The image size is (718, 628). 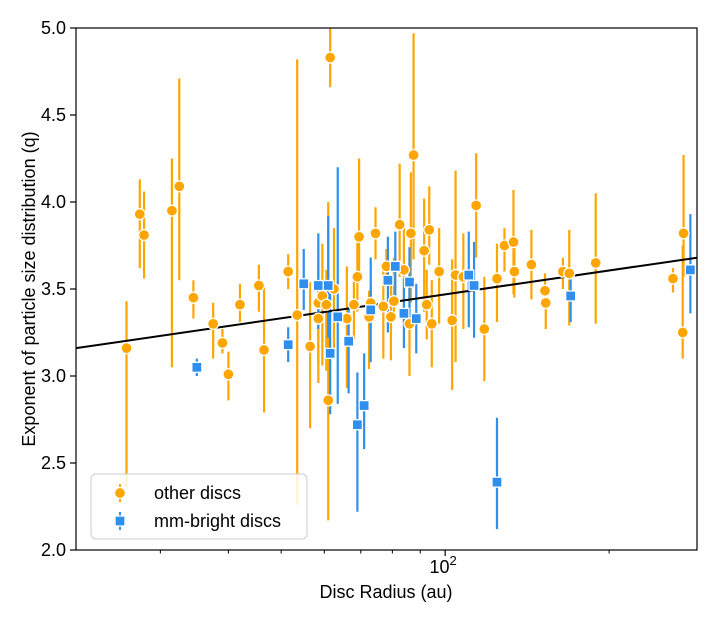 What do you see at coordinates (53, 376) in the screenshot?
I see `y-tick-label: 3.0` at bounding box center [53, 376].